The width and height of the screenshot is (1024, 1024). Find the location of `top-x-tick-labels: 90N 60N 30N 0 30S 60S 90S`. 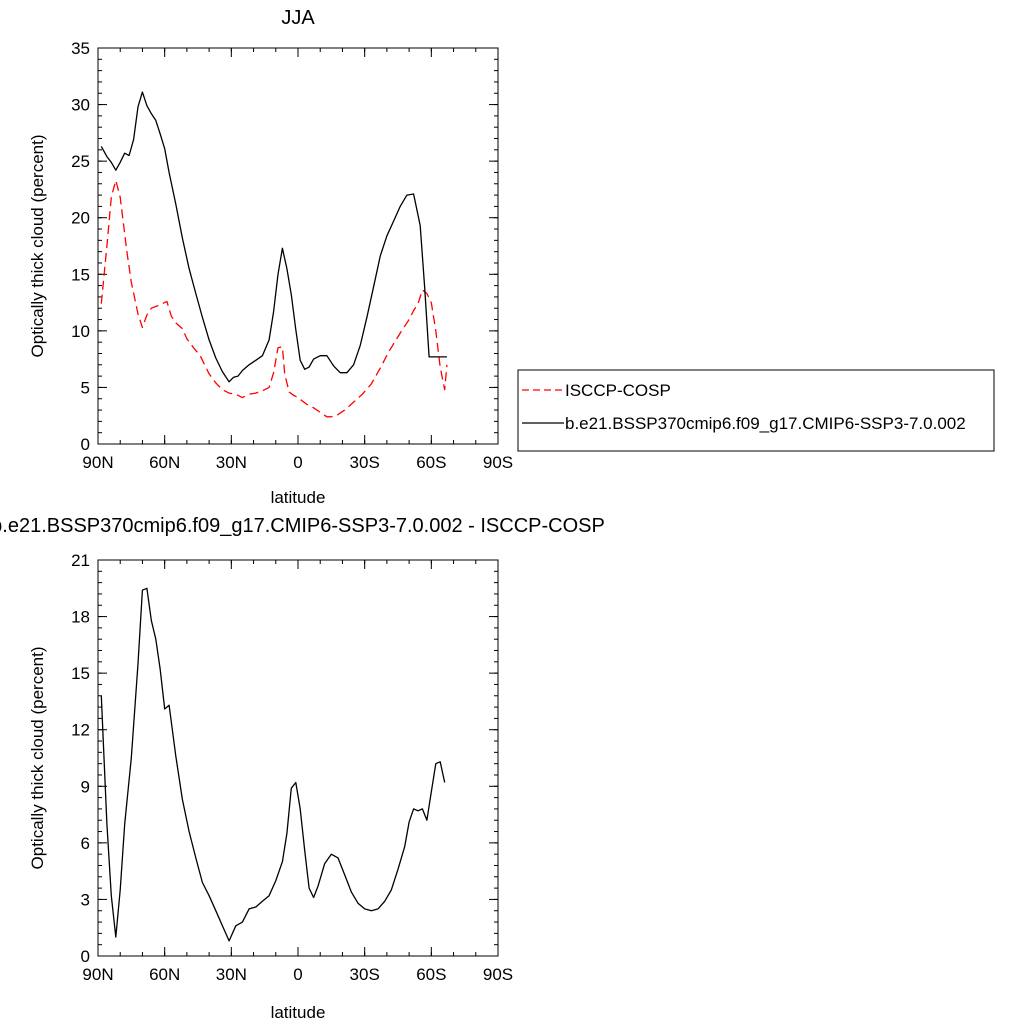

top-x-tick-labels: 90N 60N 30N 0 30S 60S 90S is located at coordinates (297, 462).